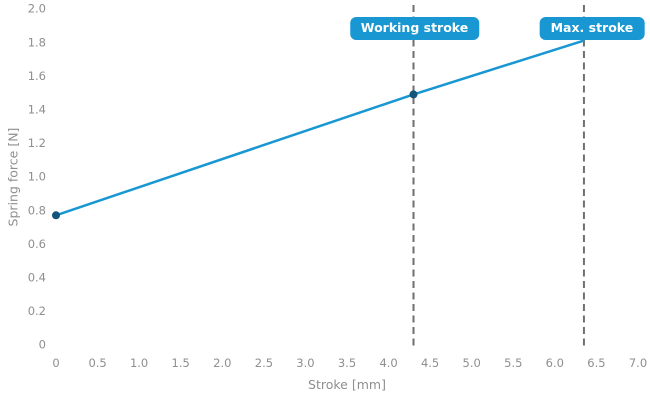 The width and height of the screenshot is (650, 400). I want to click on x-tick-label: 6.5, so click(596, 363).